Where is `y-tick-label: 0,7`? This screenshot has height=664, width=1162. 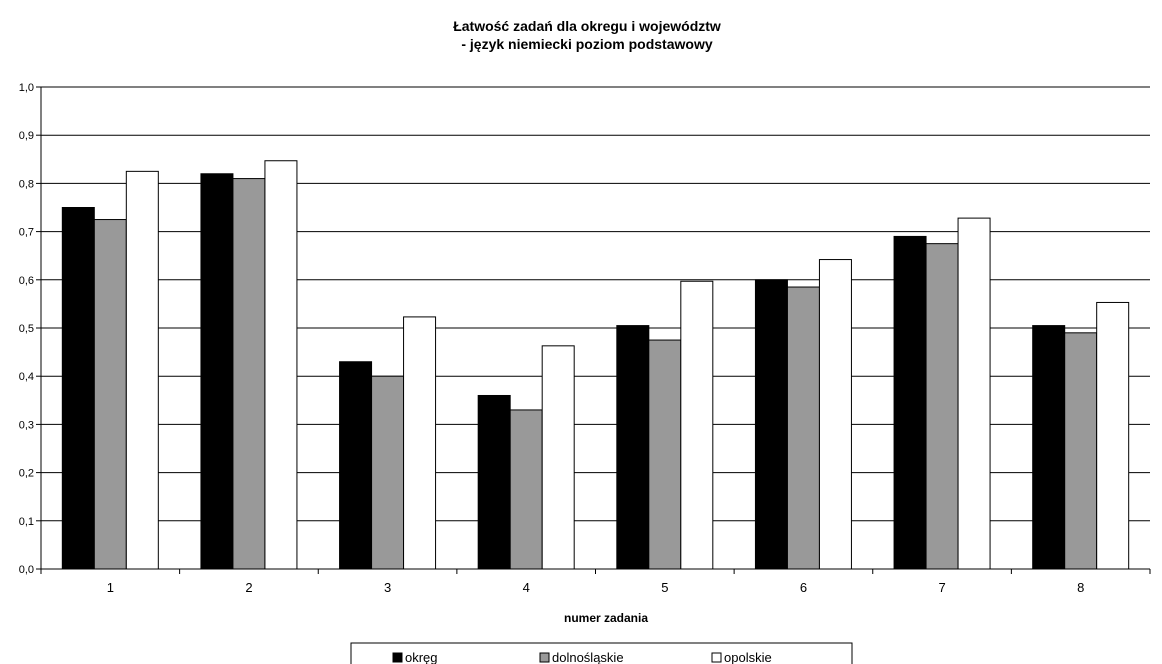
y-tick-label: 0,7 is located at coordinates (26, 233).